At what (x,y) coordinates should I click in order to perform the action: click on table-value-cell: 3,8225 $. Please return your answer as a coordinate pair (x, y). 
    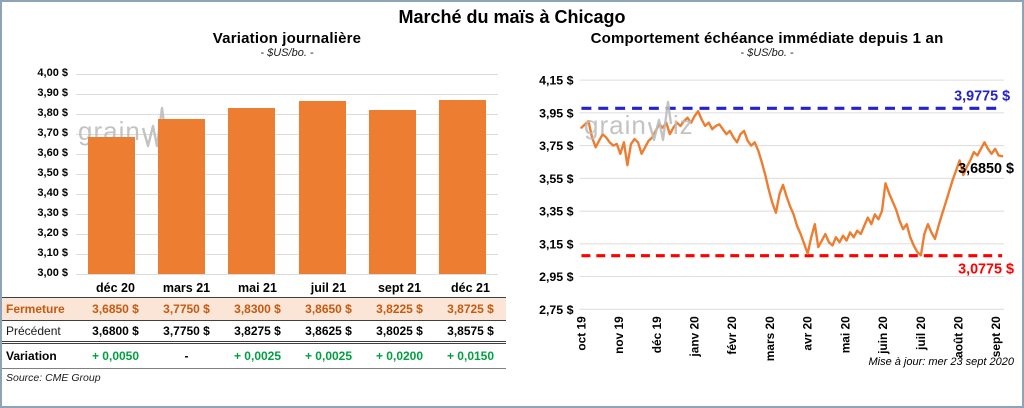
    Looking at the image, I should click on (399, 309).